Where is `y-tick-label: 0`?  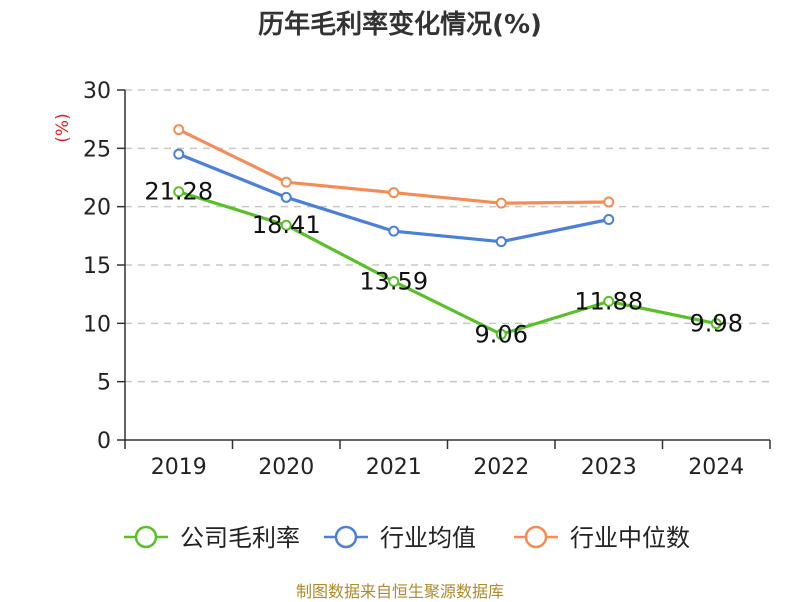 y-tick-label: 0 is located at coordinates (104, 441).